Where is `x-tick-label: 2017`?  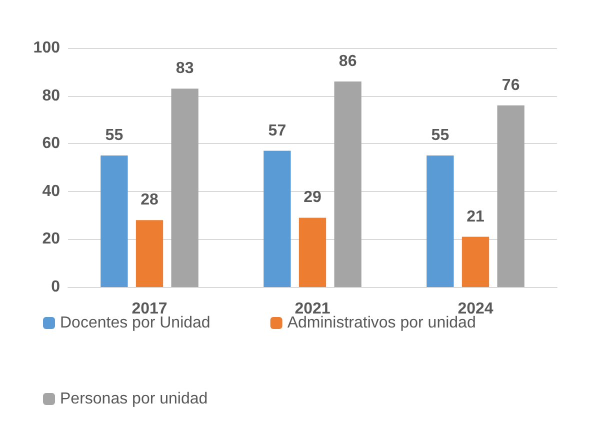
x-tick-label: 2017 is located at coordinates (150, 309).